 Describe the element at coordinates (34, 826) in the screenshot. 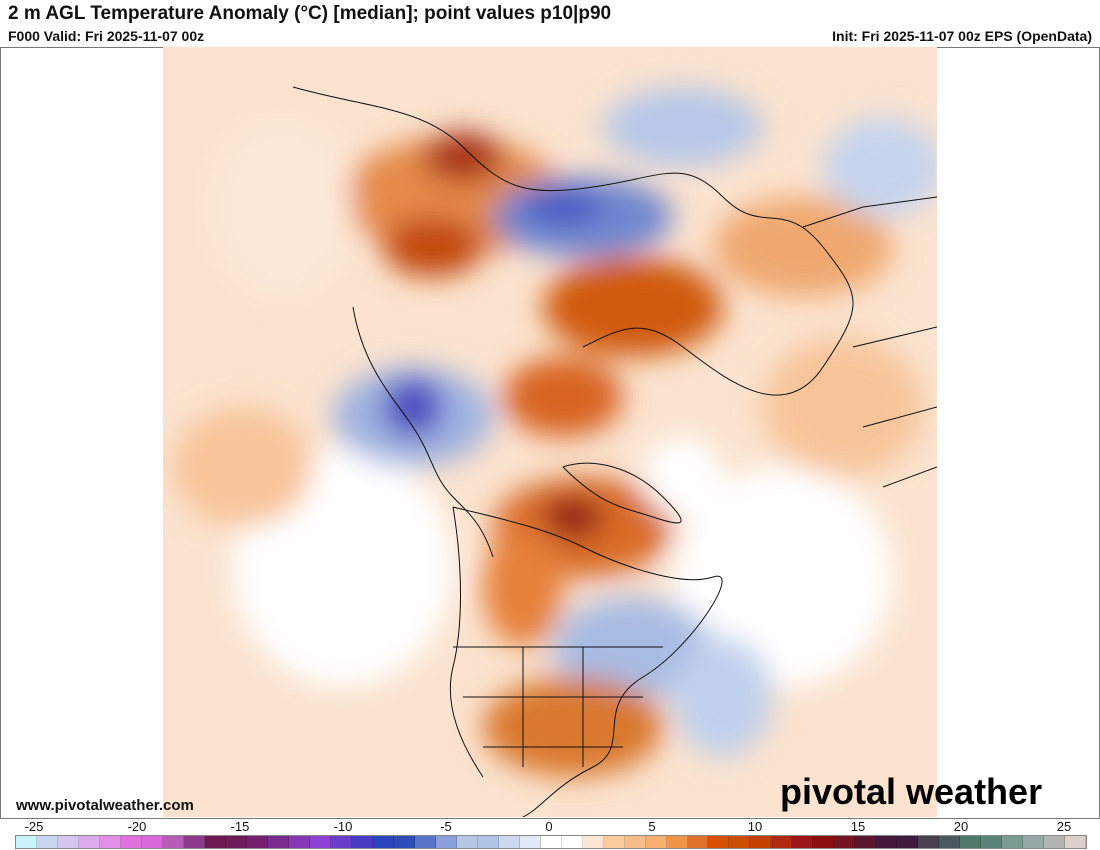

I see `colorbar-tick-label: -25` at that location.